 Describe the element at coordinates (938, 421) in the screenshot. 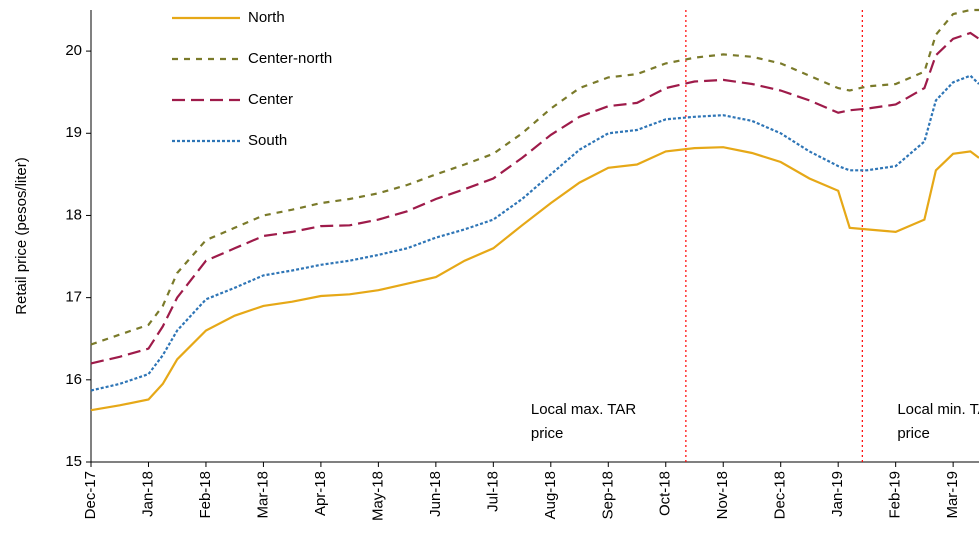

I see `annotation: Local min. TAR price` at that location.